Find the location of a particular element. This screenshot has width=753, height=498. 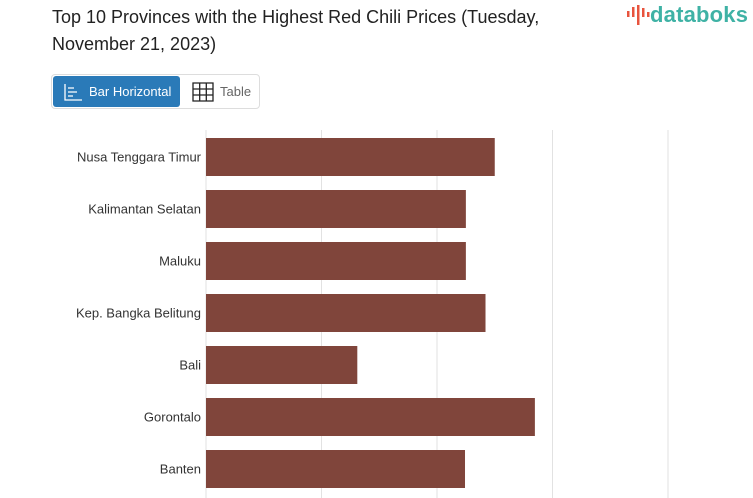

bar-chart-icon is located at coordinates (73, 92).